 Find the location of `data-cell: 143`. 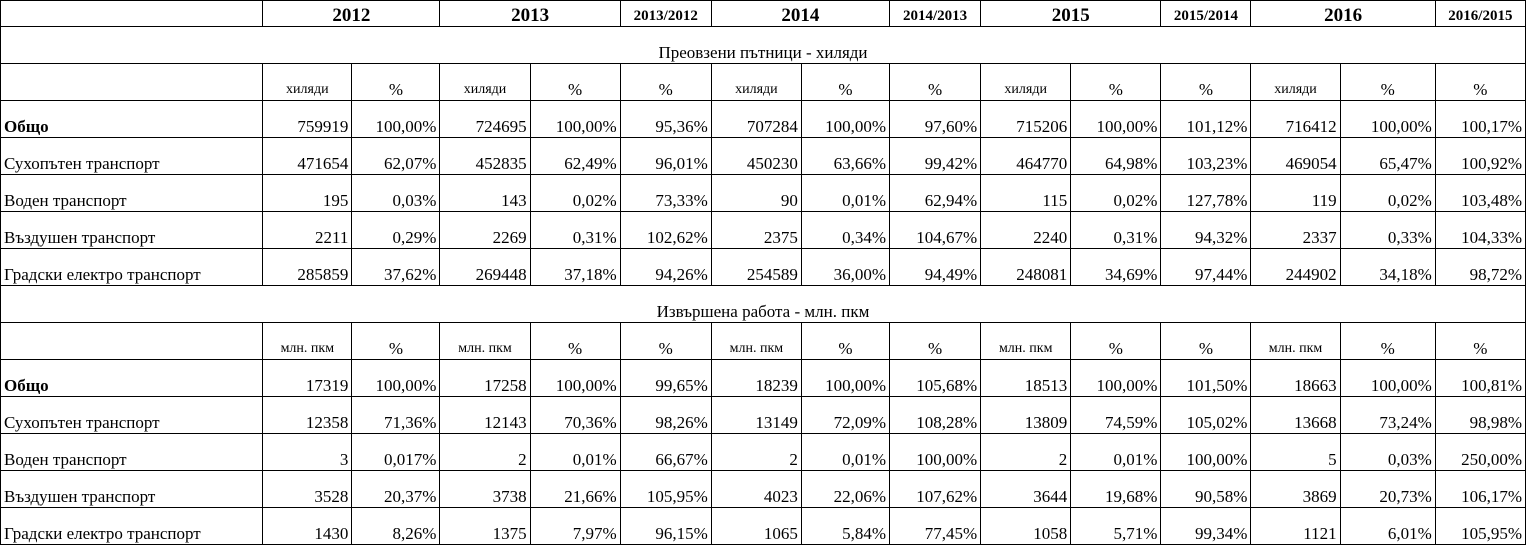

data-cell: 143 is located at coordinates (485, 193).